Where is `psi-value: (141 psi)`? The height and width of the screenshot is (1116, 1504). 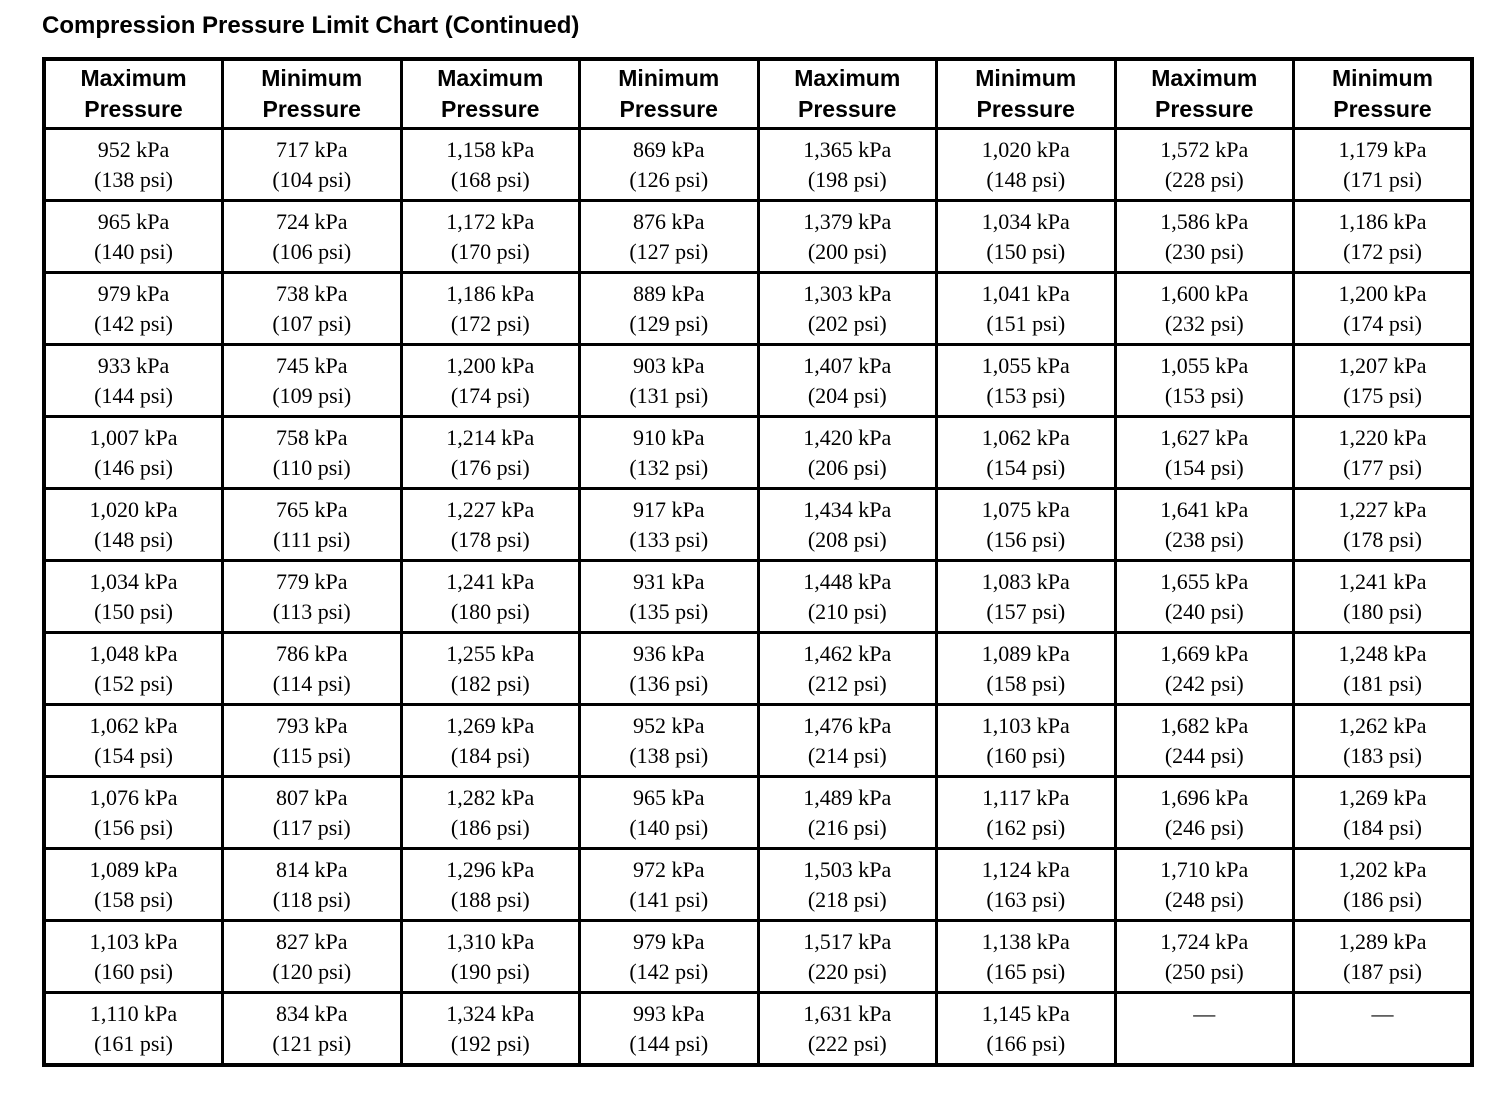 psi-value: (141 psi) is located at coordinates (669, 899).